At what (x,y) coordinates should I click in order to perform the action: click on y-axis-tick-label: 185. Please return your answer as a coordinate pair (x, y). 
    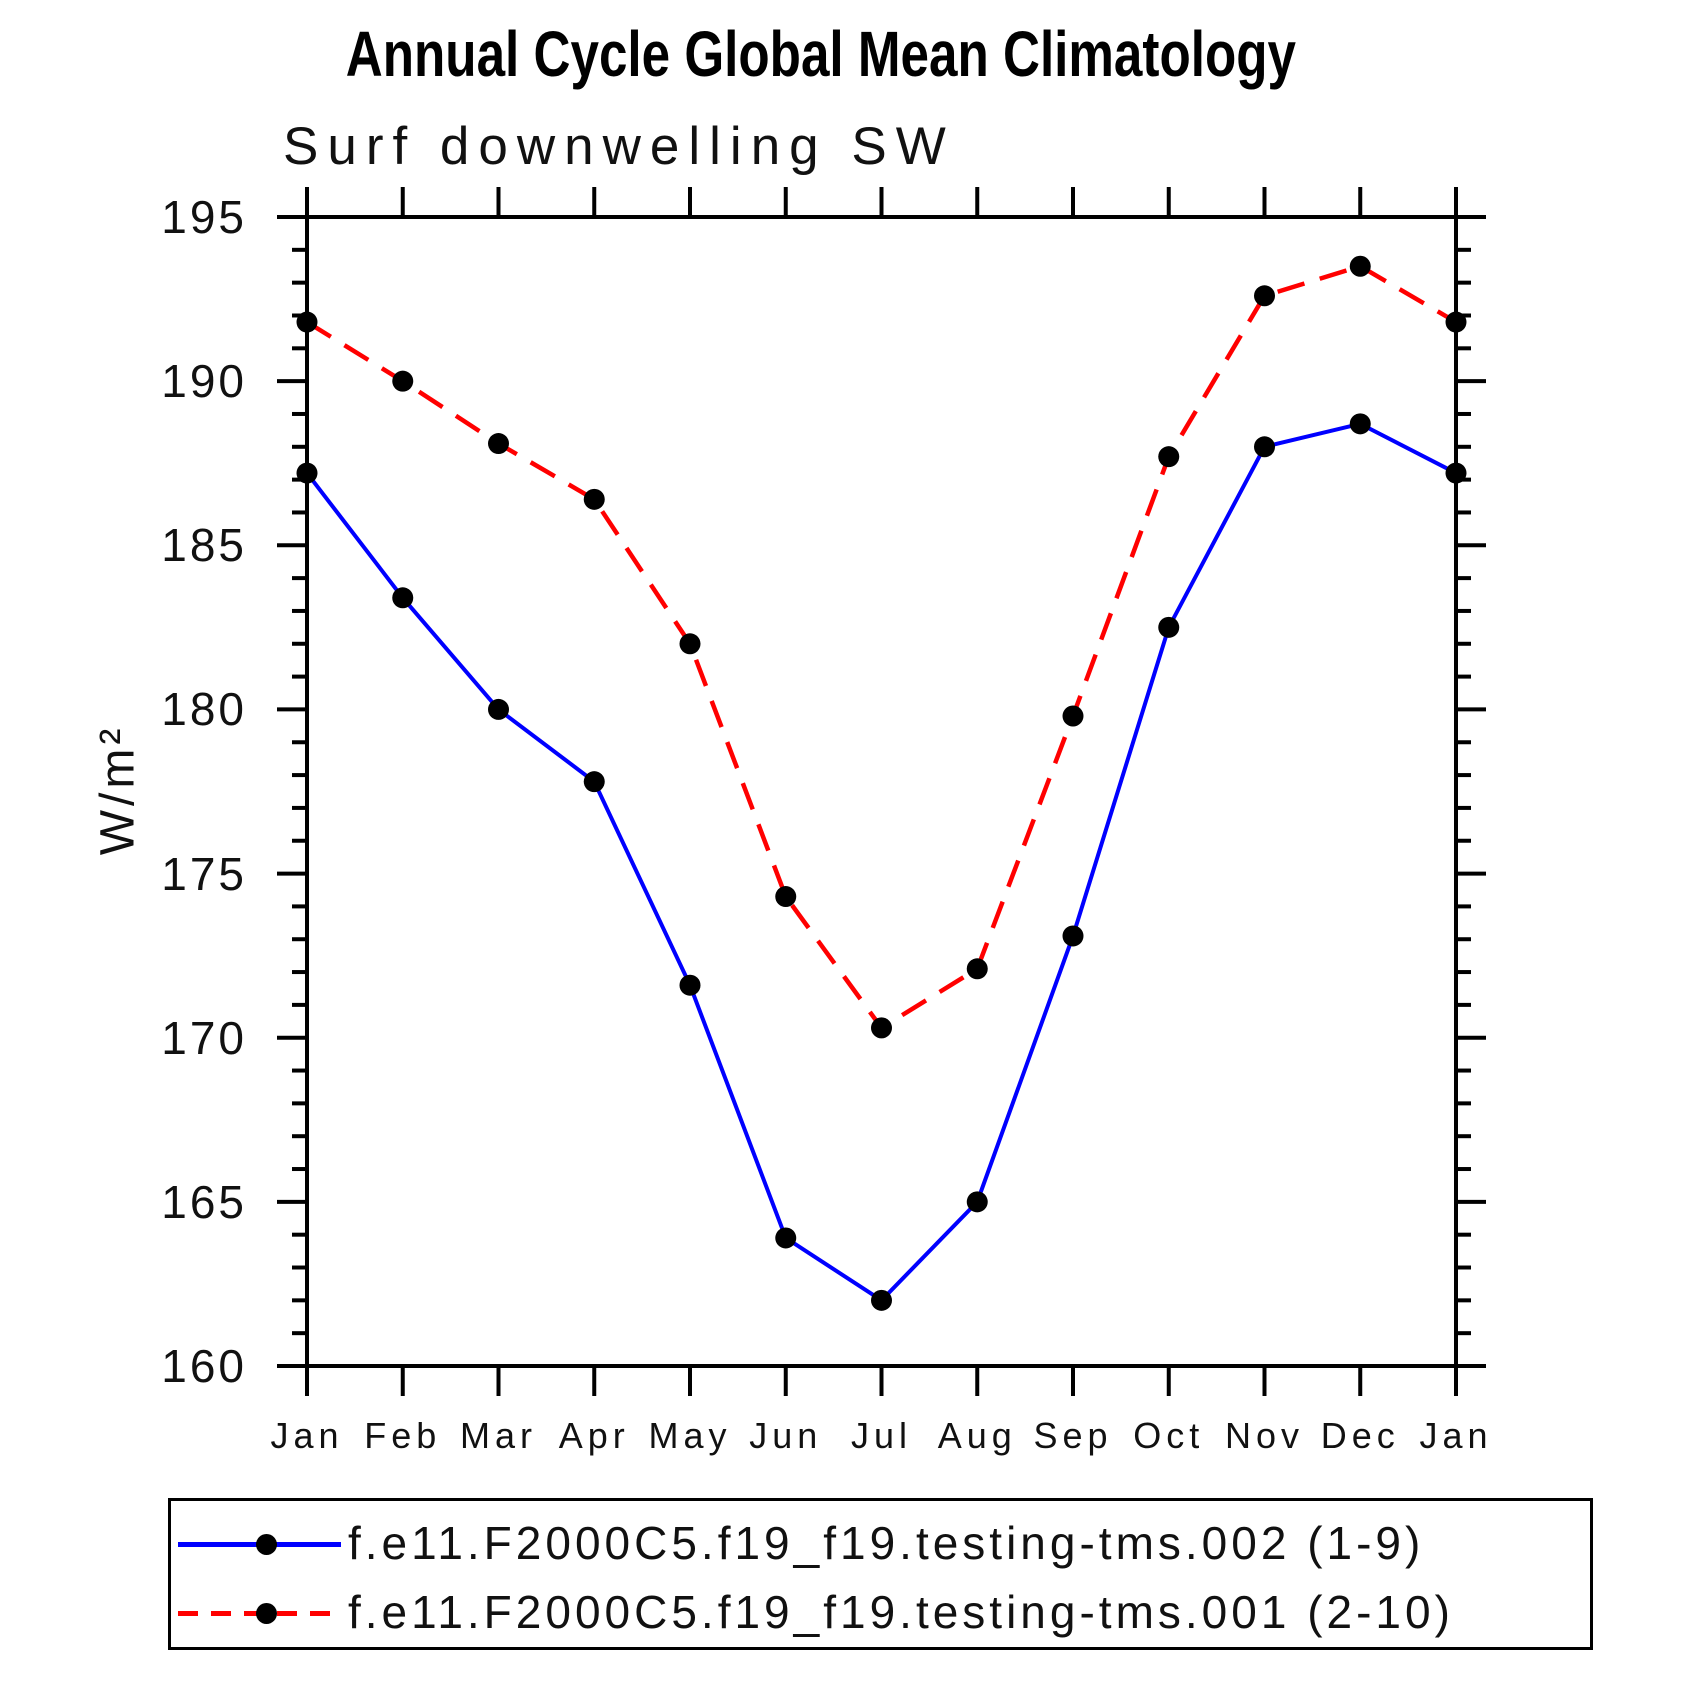
    Looking at the image, I should click on (204, 545).